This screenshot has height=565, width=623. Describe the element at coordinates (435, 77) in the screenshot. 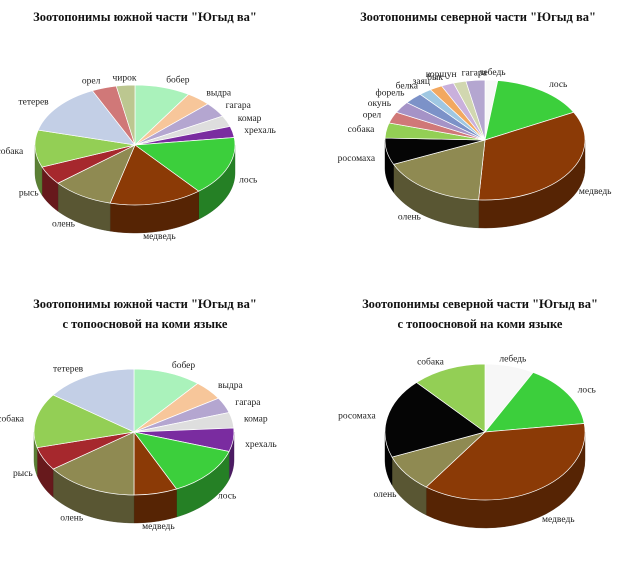

I see `slice-label-бык: бык` at that location.